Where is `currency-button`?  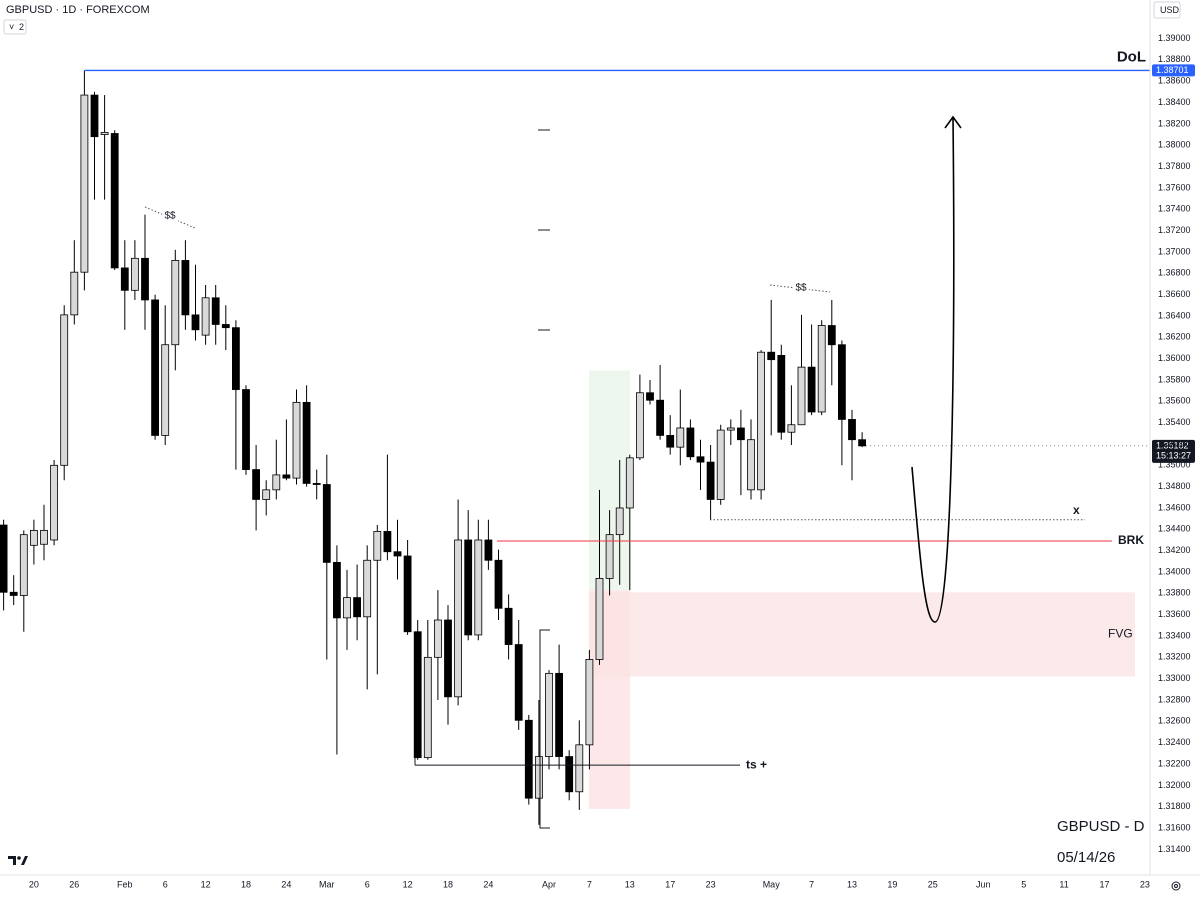 currency-button is located at coordinates (1167, 10).